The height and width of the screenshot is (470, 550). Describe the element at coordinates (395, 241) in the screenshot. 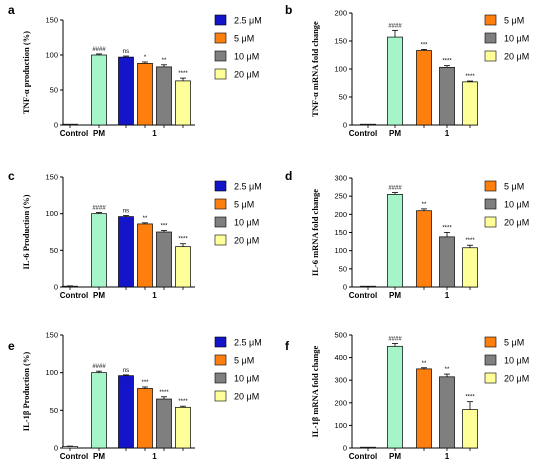

I see `bar-pm` at that location.